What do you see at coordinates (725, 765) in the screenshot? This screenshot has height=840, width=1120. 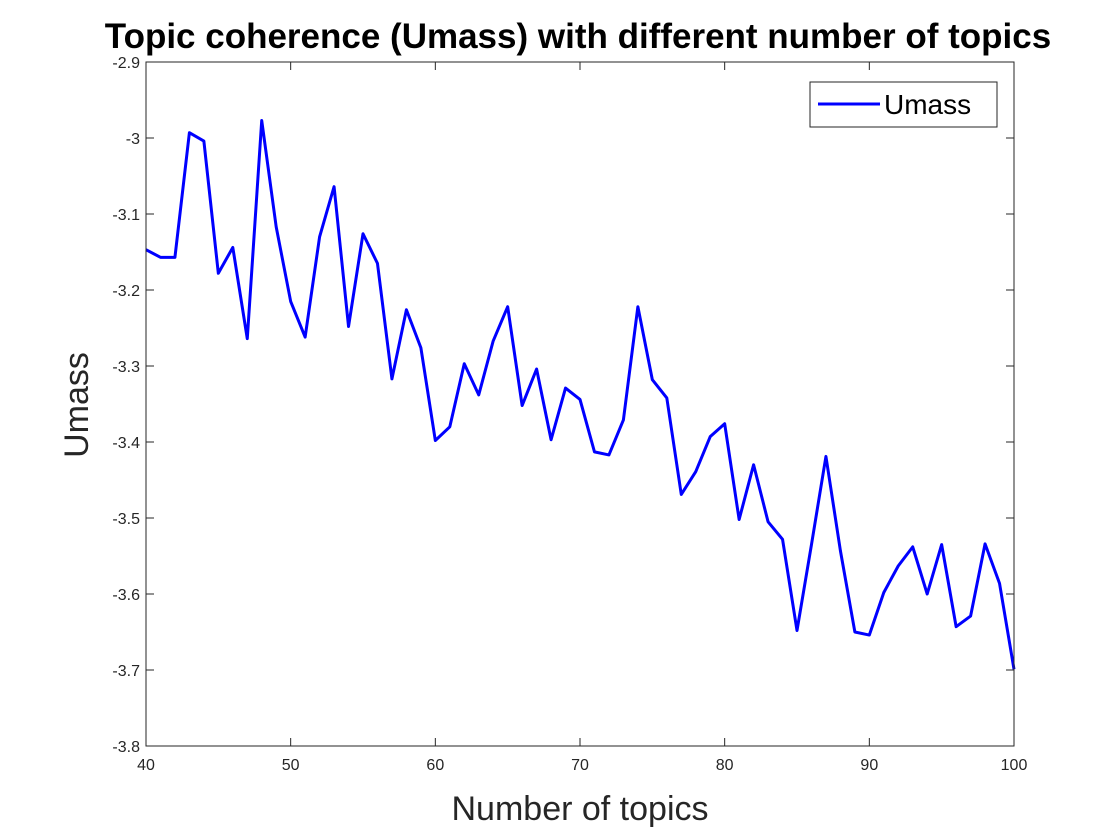 I see `x-tick-label: 80` at bounding box center [725, 765].